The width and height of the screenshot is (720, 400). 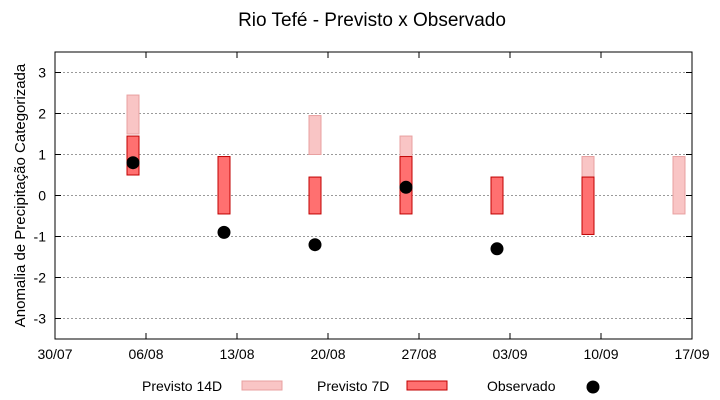 What do you see at coordinates (521, 386) in the screenshot?
I see `legend-label-observado: Observado` at bounding box center [521, 386].